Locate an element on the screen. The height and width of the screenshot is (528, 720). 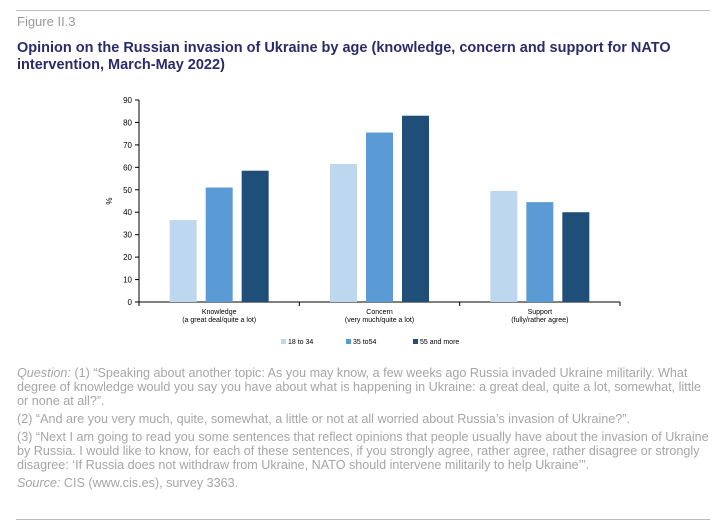
y-tick-label: 90 is located at coordinates (127, 100).